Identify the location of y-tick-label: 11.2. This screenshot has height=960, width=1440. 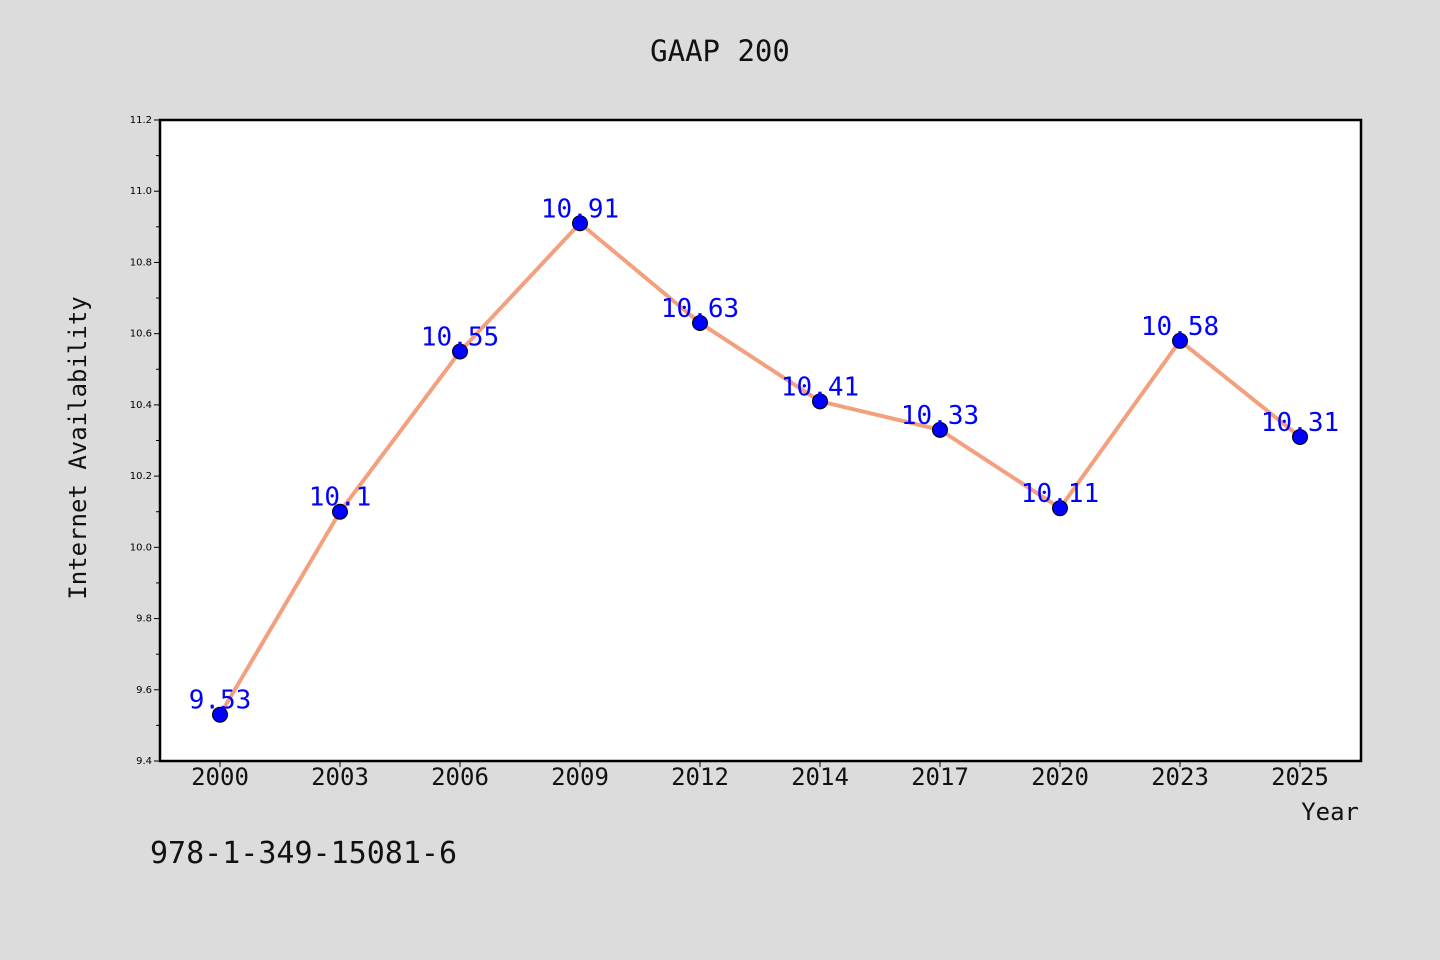
(141, 120).